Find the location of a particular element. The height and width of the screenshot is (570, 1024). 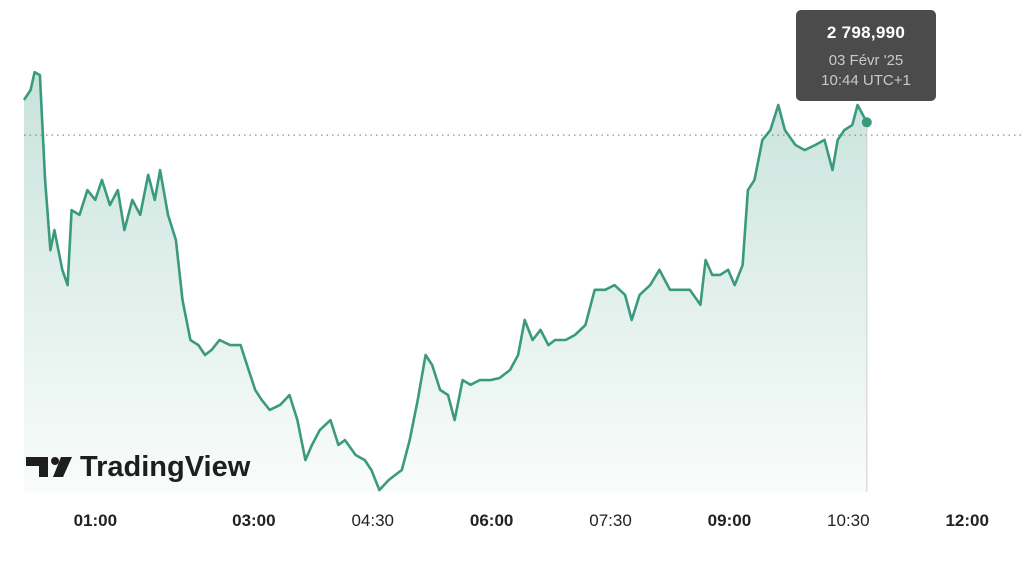

x-tick-label: 01:00 is located at coordinates (95, 520).